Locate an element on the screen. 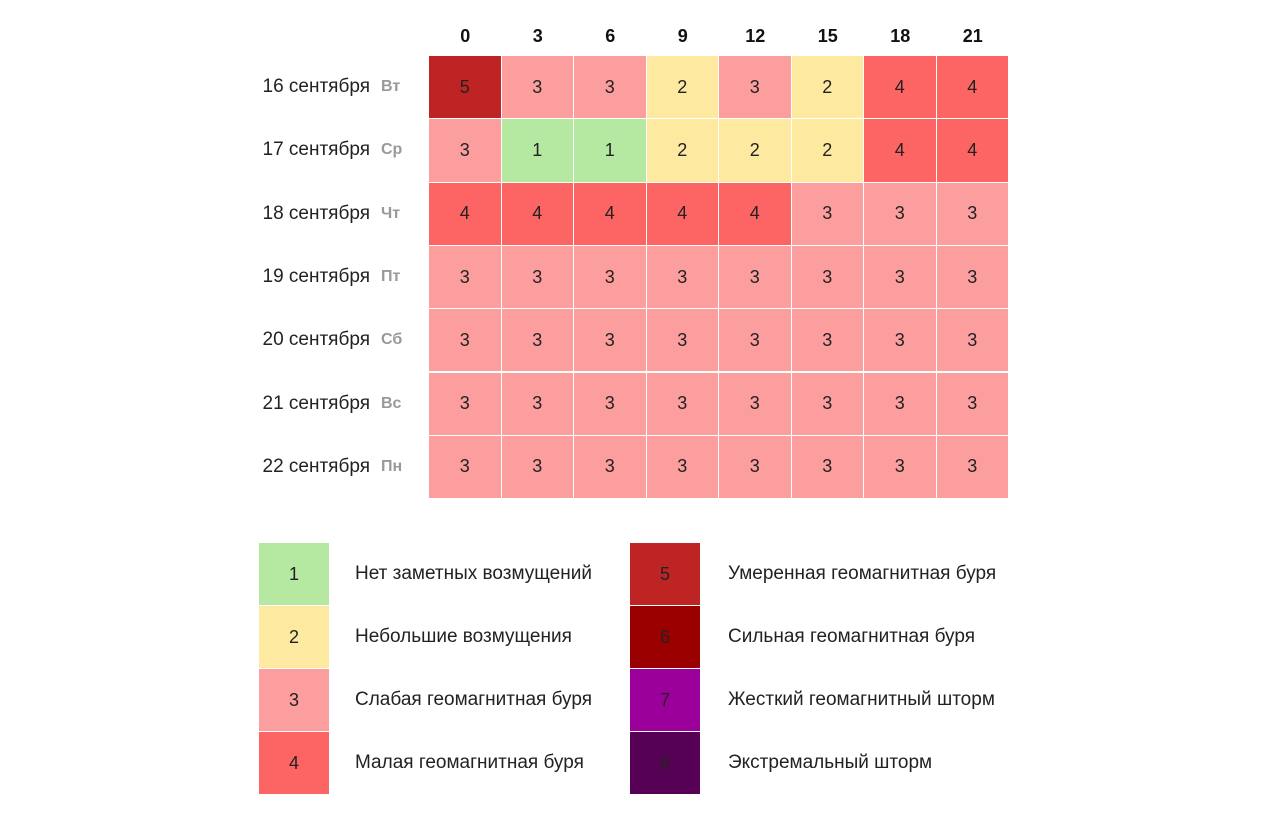 The width and height of the screenshot is (1280, 816). row-date: 21 сентября is located at coordinates (316, 403).